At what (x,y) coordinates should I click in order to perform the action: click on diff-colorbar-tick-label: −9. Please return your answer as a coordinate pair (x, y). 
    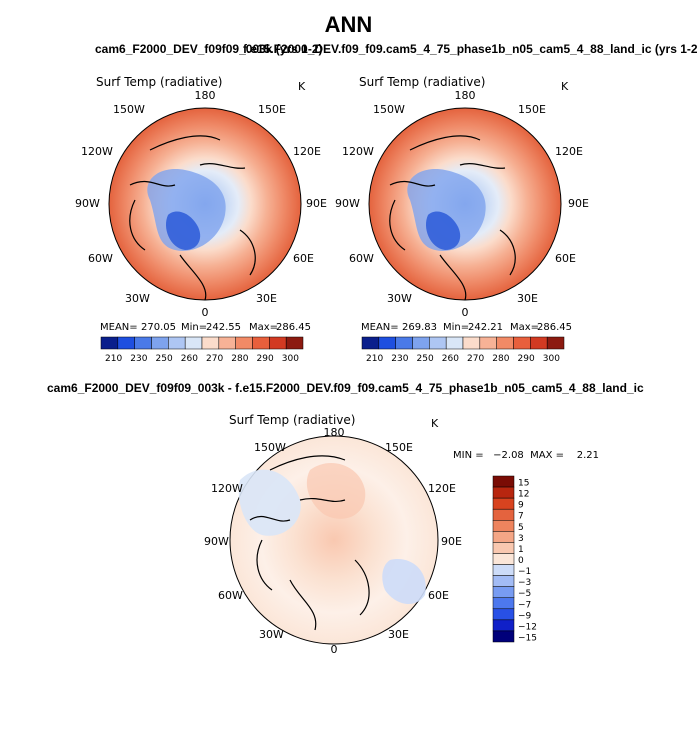
    Looking at the image, I should click on (525, 616).